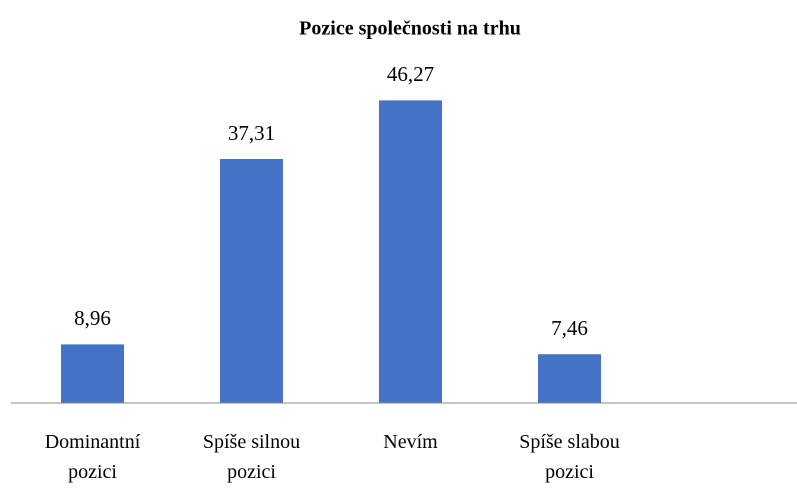 The height and width of the screenshot is (488, 797). What do you see at coordinates (251, 133) in the screenshot?
I see `data-label: 37,31` at bounding box center [251, 133].